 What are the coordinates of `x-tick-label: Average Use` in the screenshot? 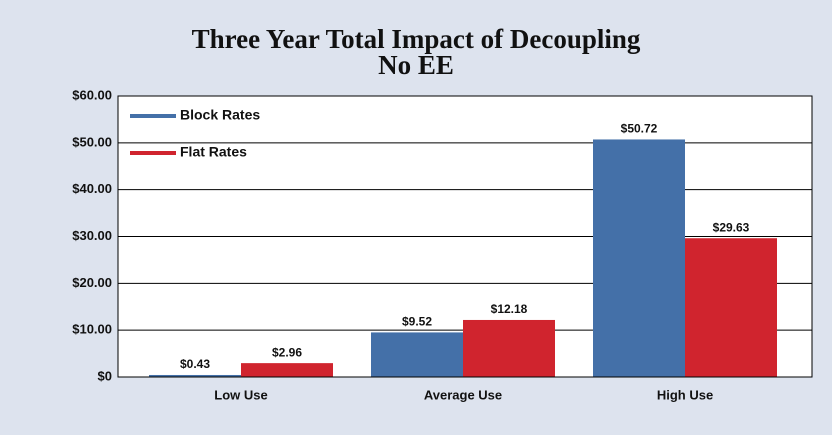 It's located at (463, 394).